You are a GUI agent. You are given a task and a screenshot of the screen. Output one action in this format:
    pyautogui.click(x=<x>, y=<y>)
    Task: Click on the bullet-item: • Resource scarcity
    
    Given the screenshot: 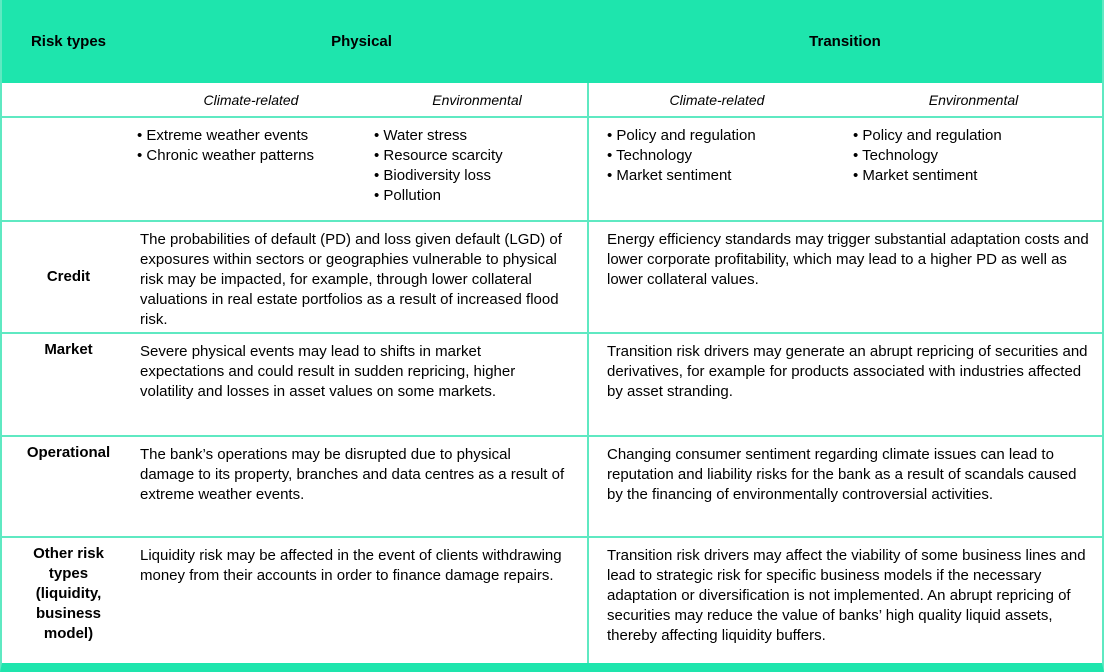 What is the action you would take?
    pyautogui.click(x=438, y=156)
    